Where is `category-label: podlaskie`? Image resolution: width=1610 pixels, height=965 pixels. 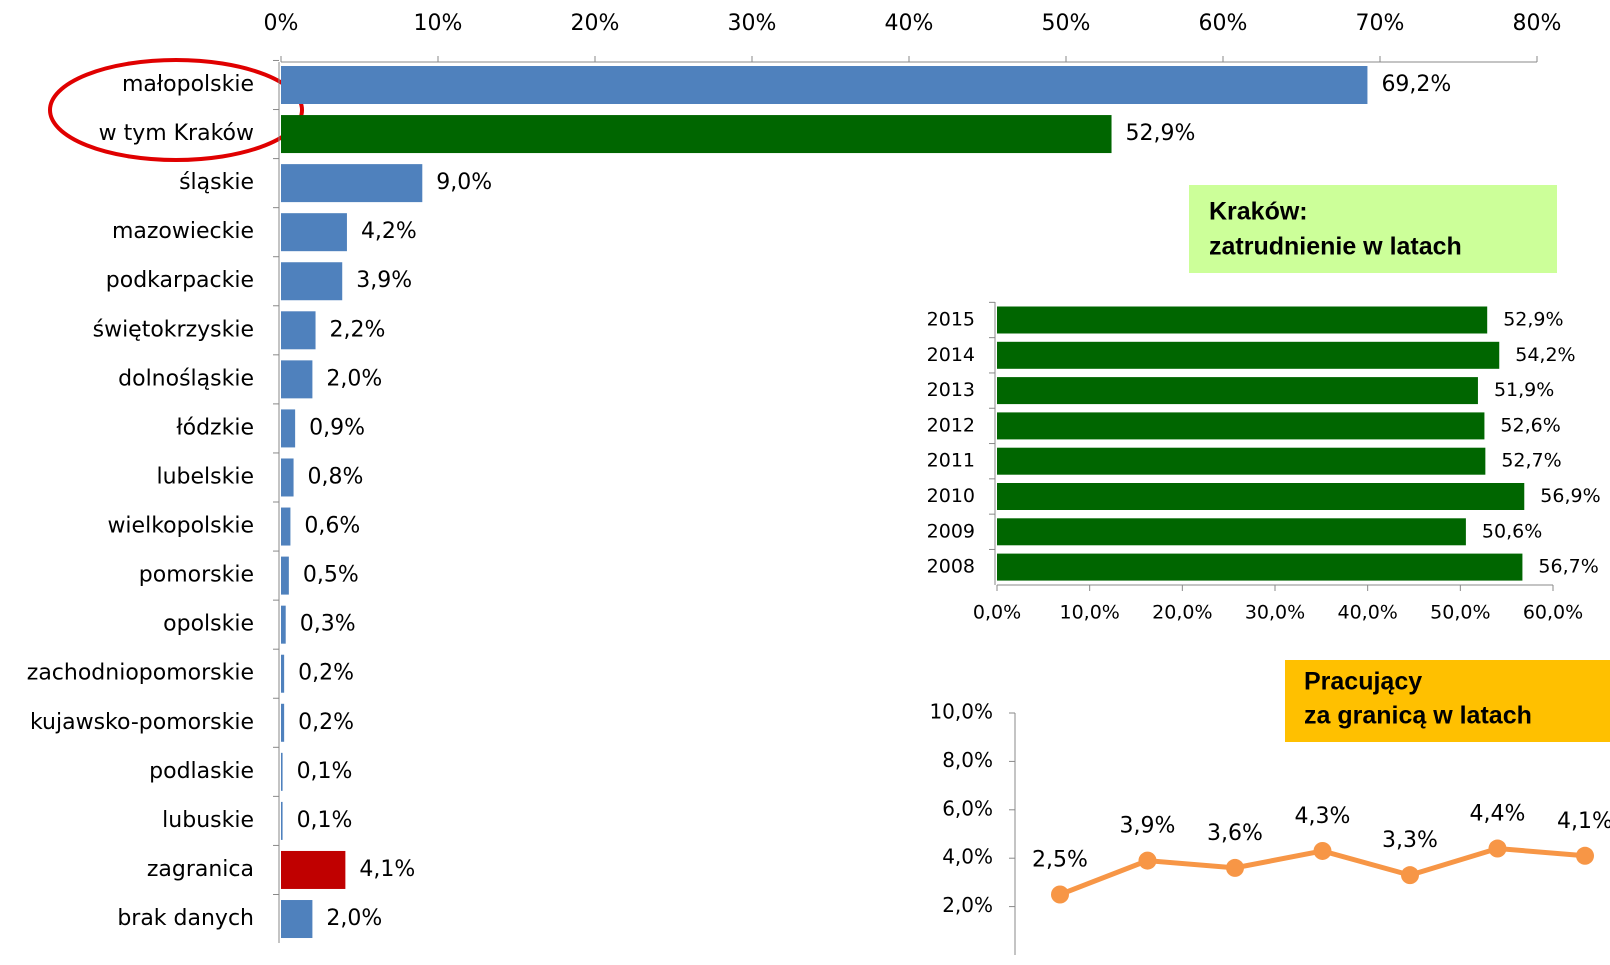 category-label: podlaskie is located at coordinates (201, 771).